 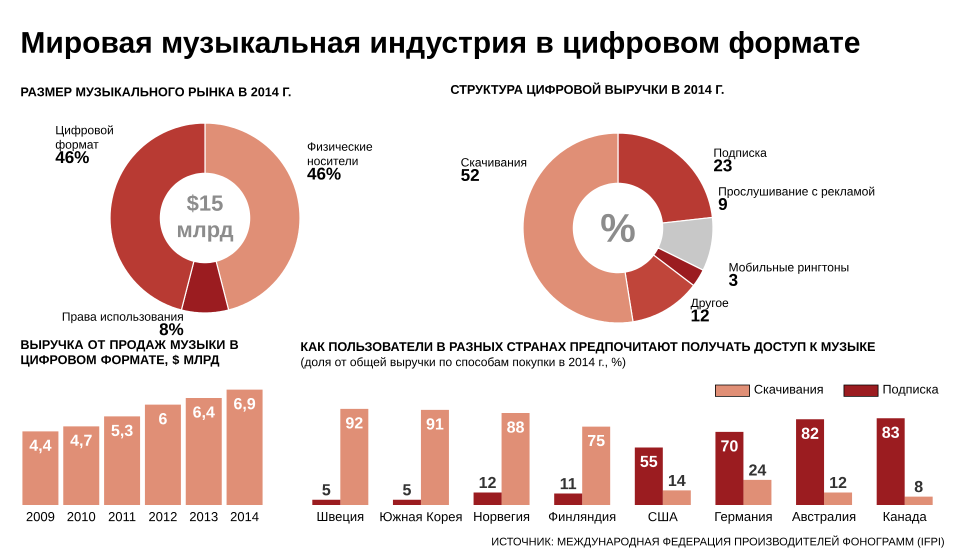 I want to click on data-label: 4,7, so click(x=81, y=441).